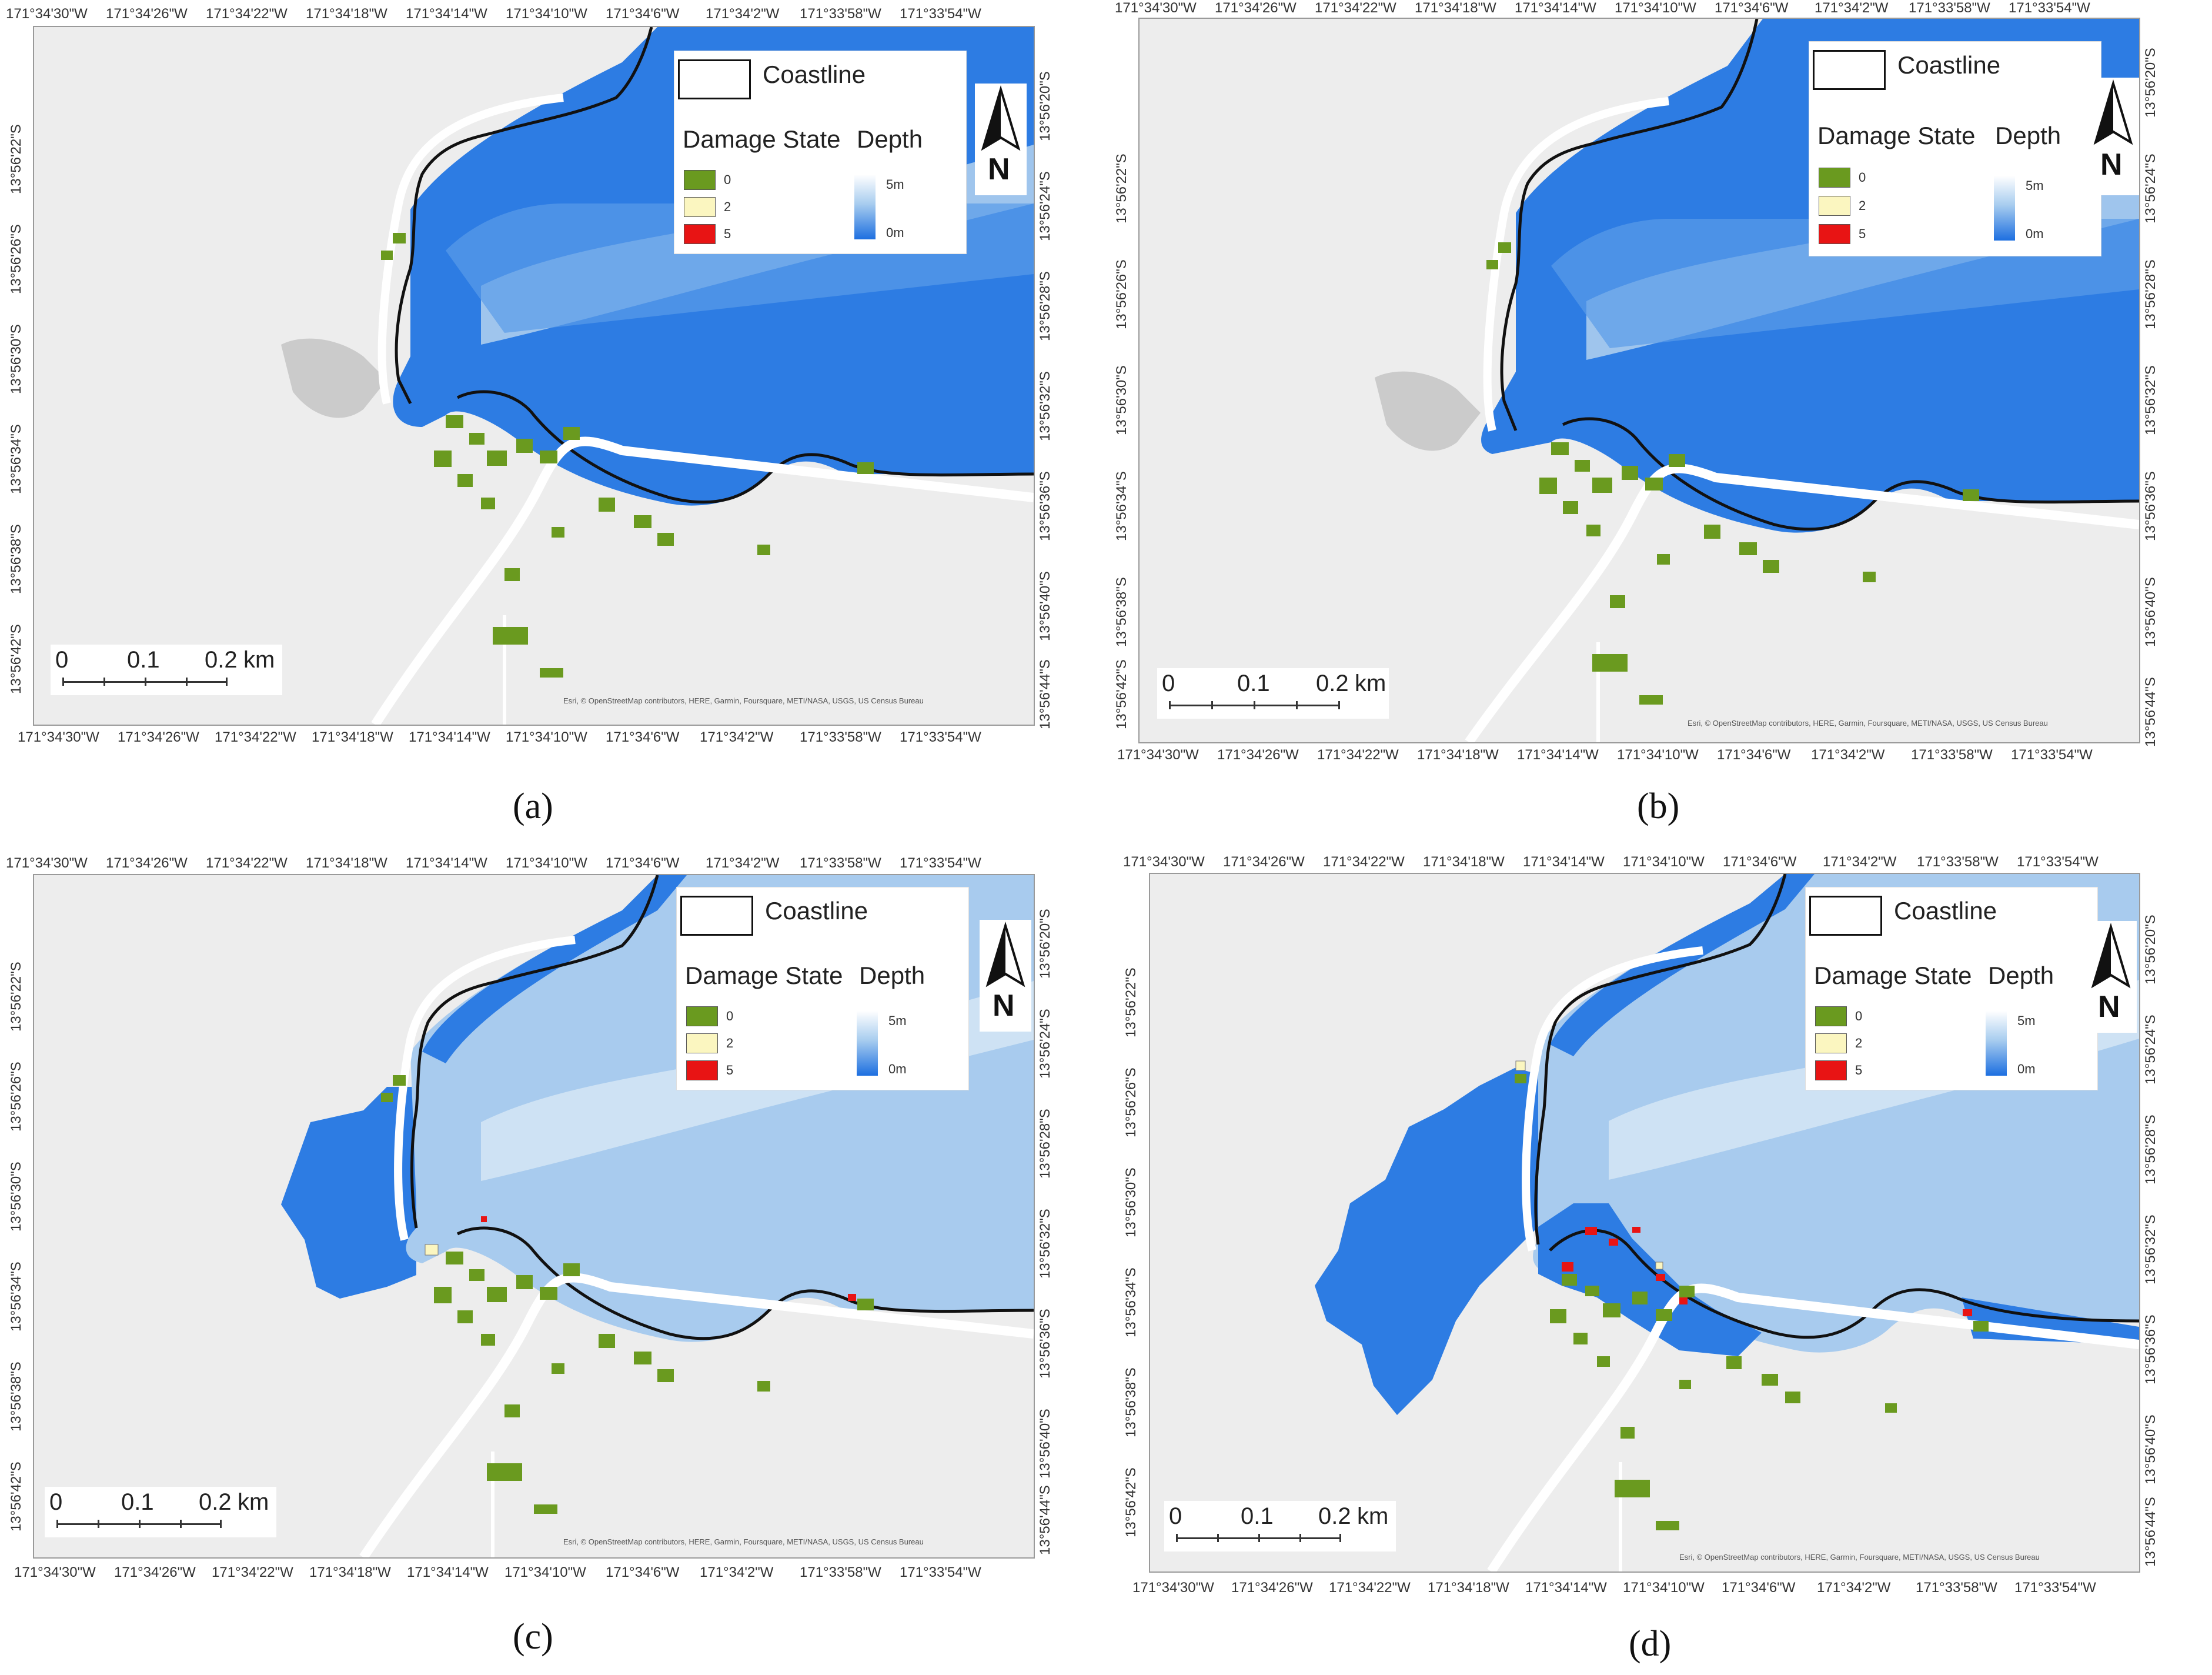 The width and height of the screenshot is (2212, 1675). Describe the element at coordinates (2026, 1069) in the screenshot. I see `depth-min-label: 0m` at that location.